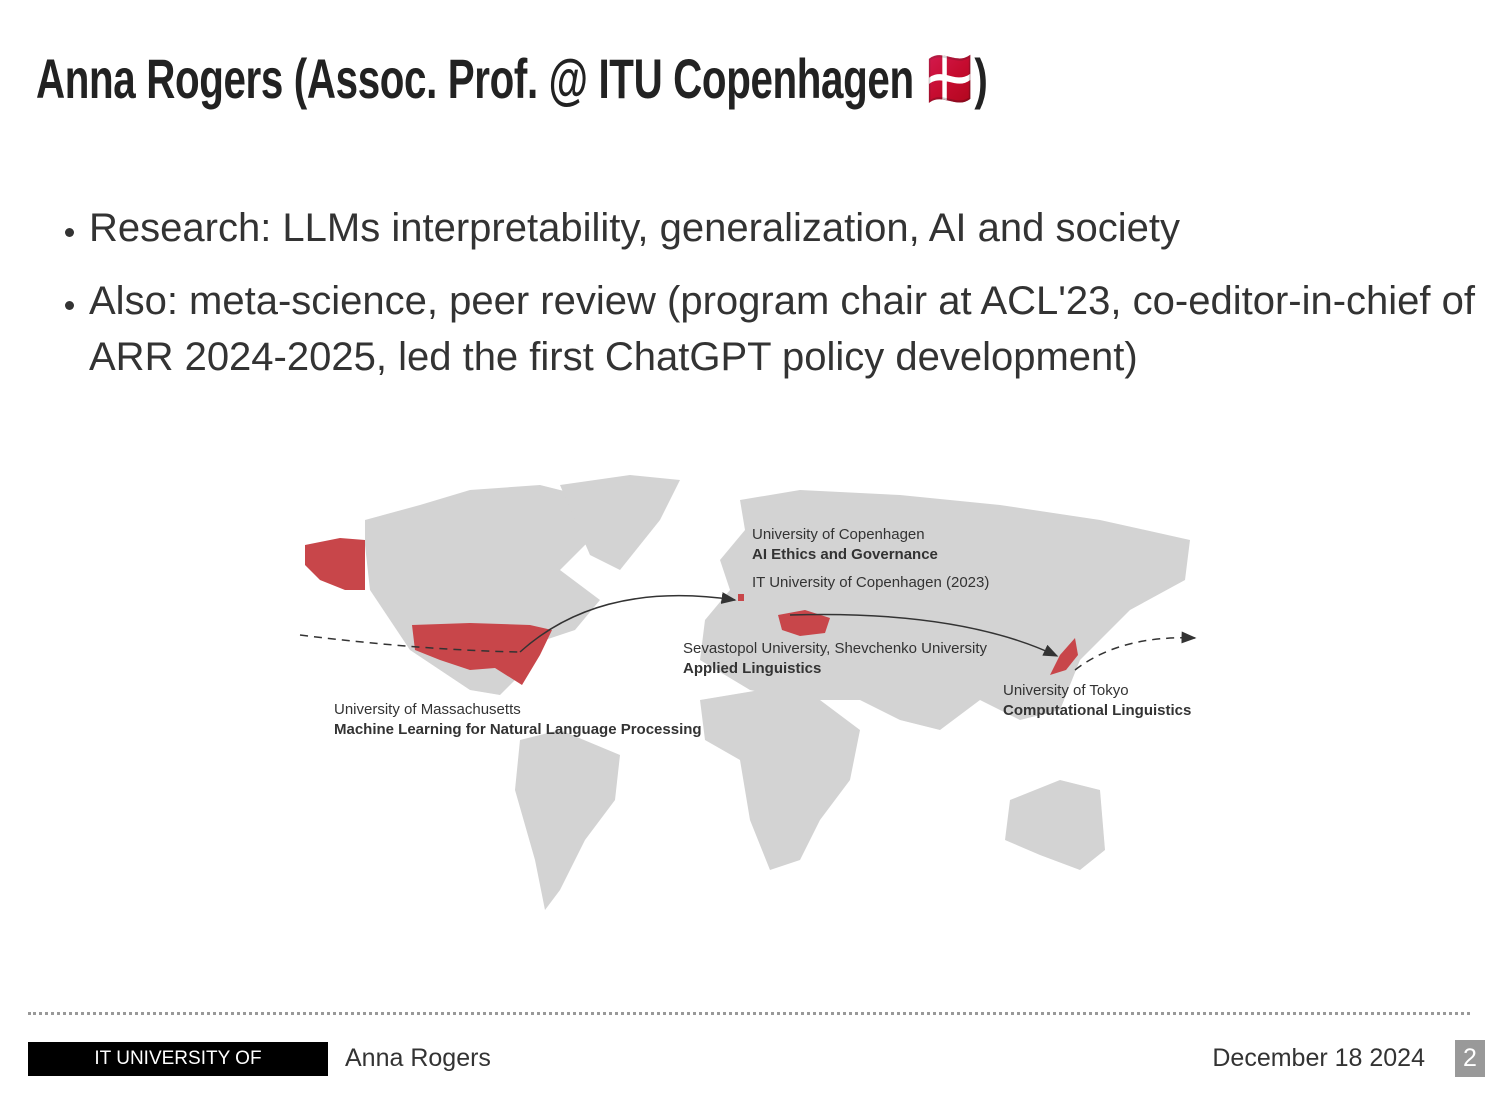 Image resolution: width=1499 pixels, height=1110 pixels. I want to click on map-label: Computational Linguistics, so click(1097, 710).